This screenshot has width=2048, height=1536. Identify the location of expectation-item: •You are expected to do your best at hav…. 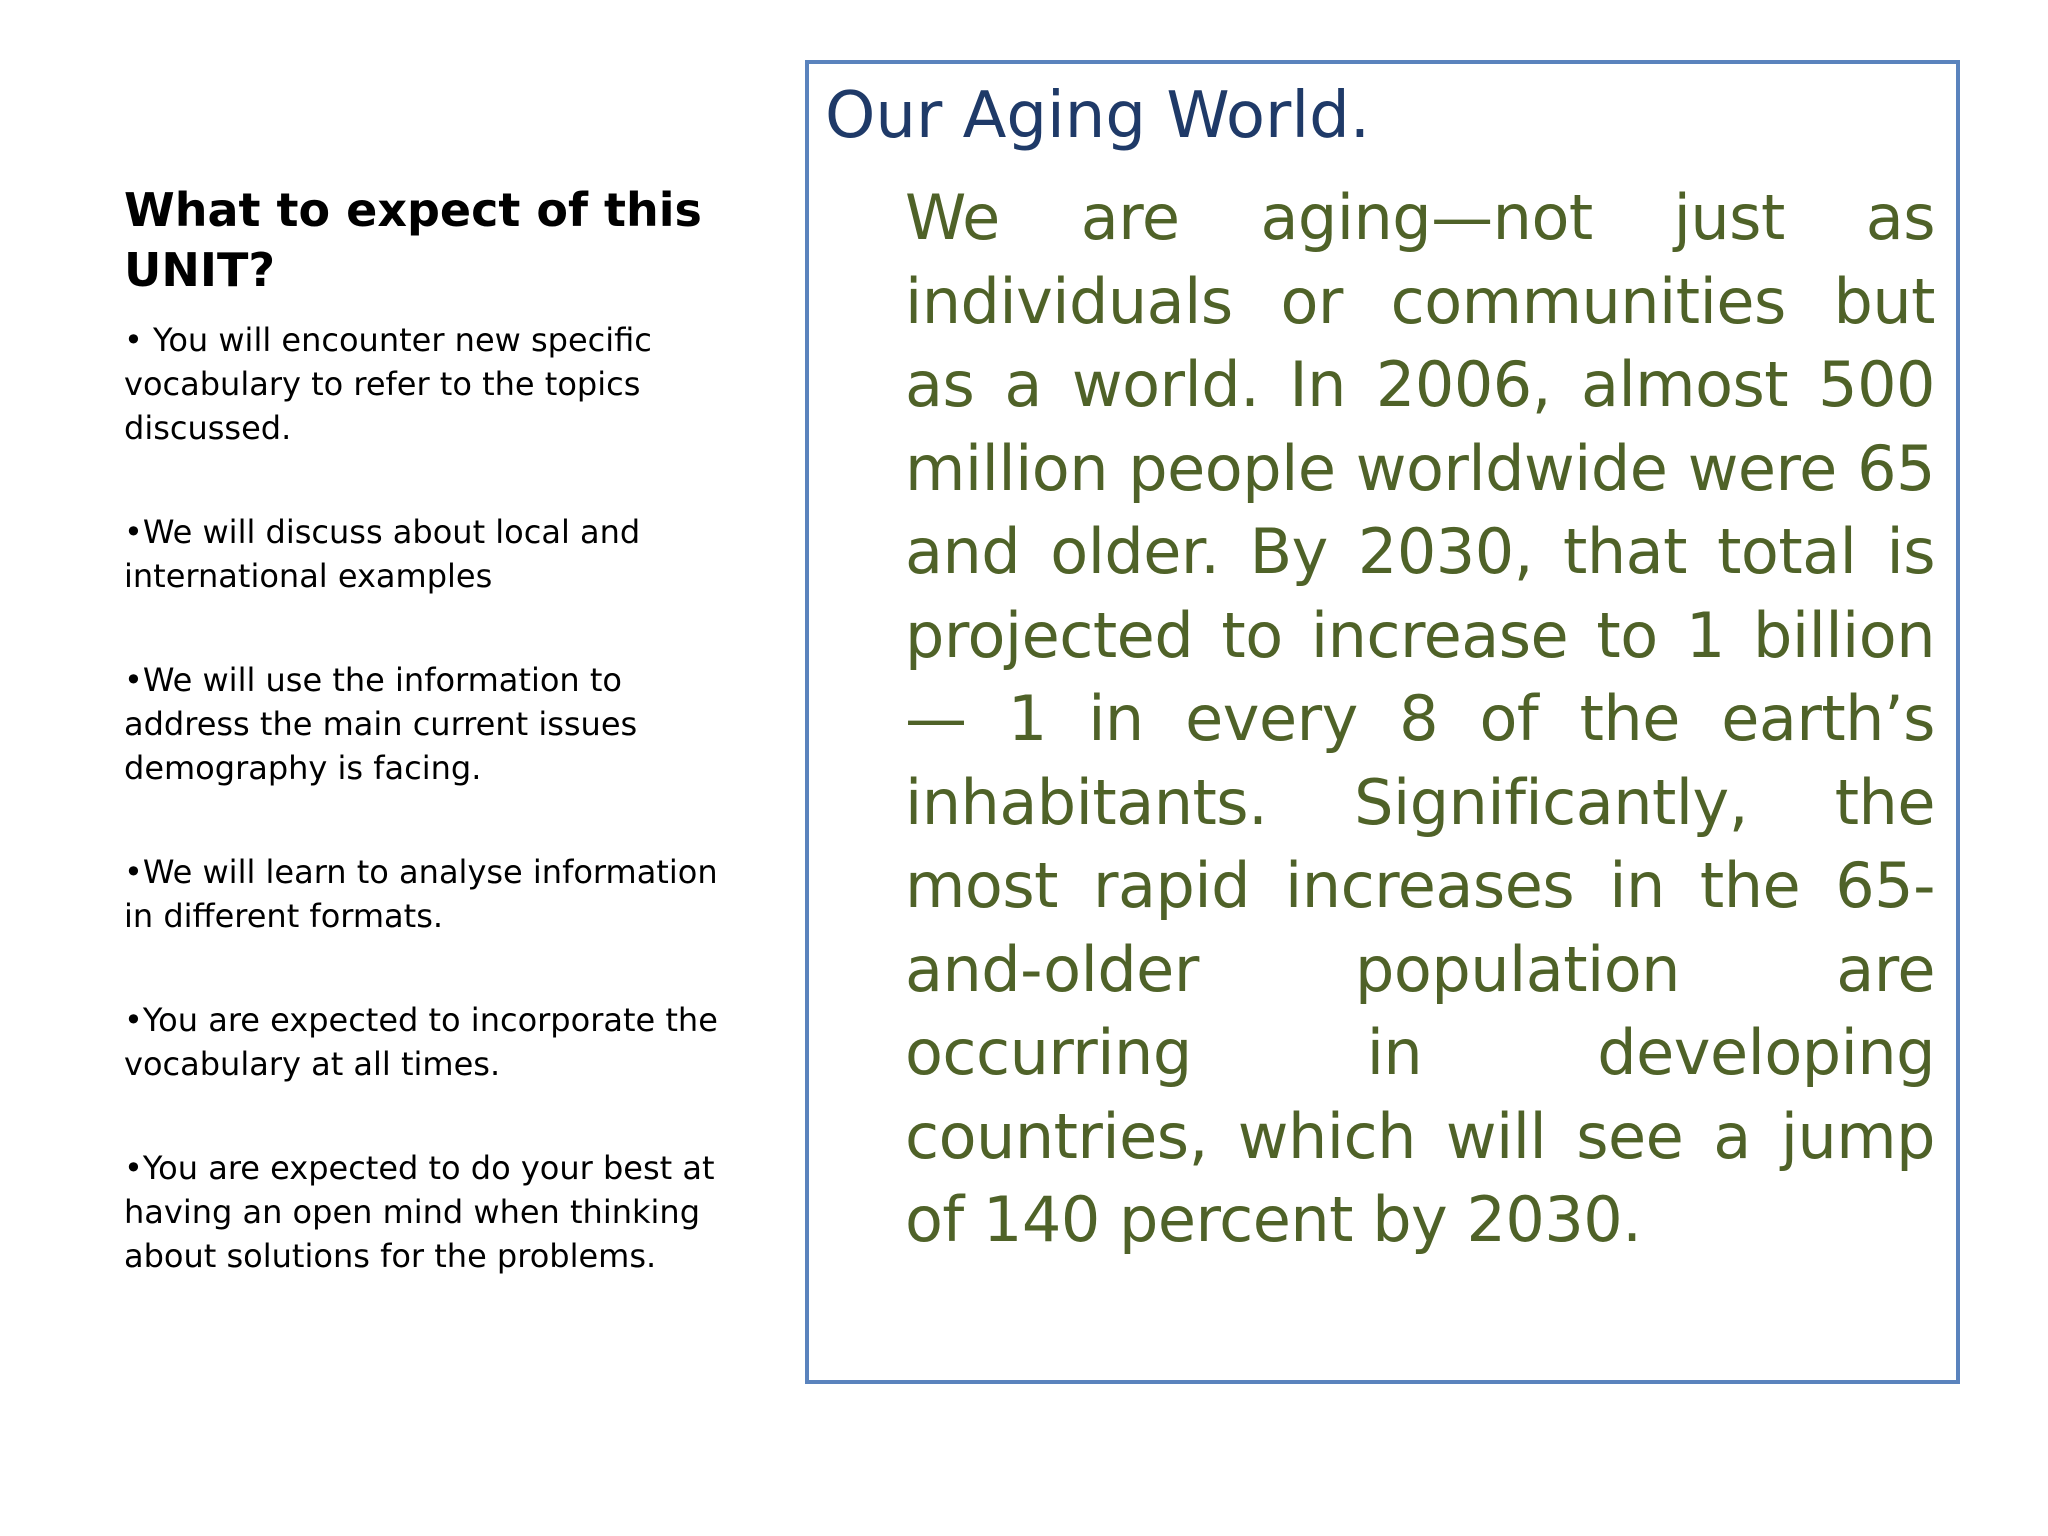
(419, 1212).